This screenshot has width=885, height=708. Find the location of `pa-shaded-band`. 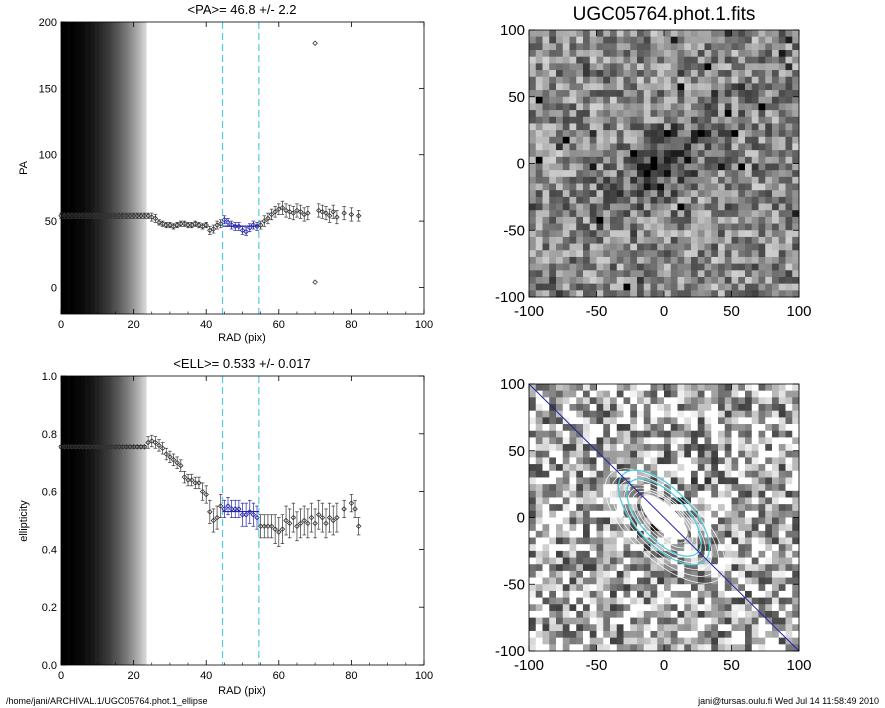

pa-shaded-band is located at coordinates (81, 168).